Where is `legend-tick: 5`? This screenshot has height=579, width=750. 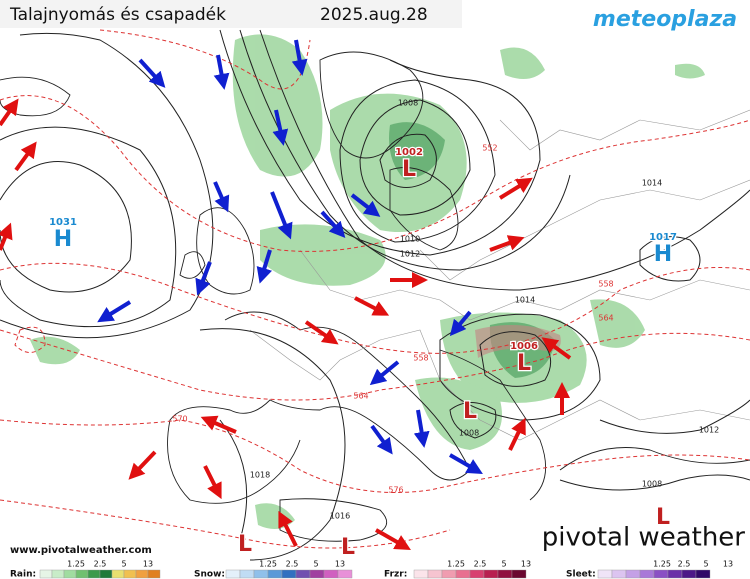 legend-tick: 5 is located at coordinates (705, 564).